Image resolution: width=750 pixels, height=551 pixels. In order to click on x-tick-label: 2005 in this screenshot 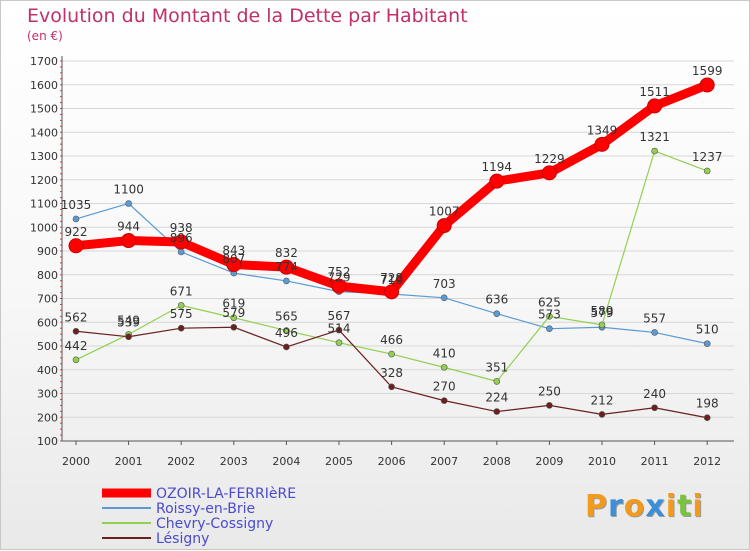, I will do `click(339, 461)`.